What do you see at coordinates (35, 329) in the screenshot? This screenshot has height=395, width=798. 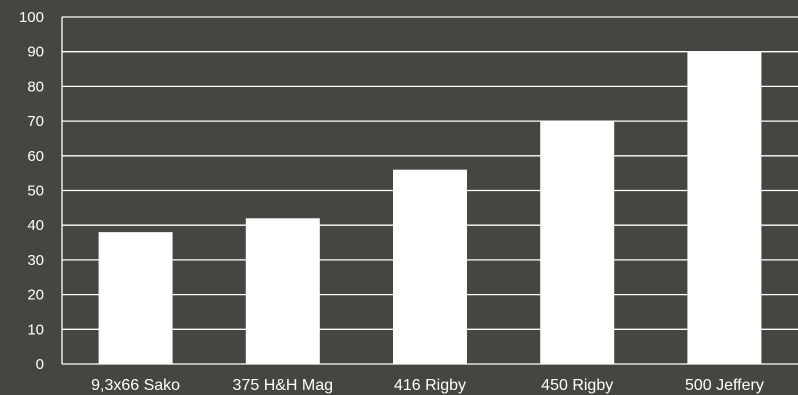 I see `y-tick-label: 10` at bounding box center [35, 329].